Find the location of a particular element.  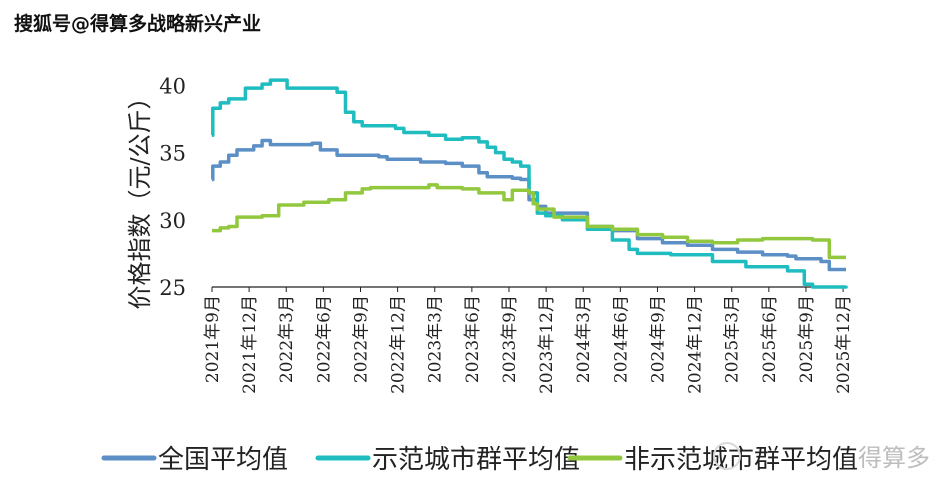

watermark-logo is located at coordinates (727, 456).